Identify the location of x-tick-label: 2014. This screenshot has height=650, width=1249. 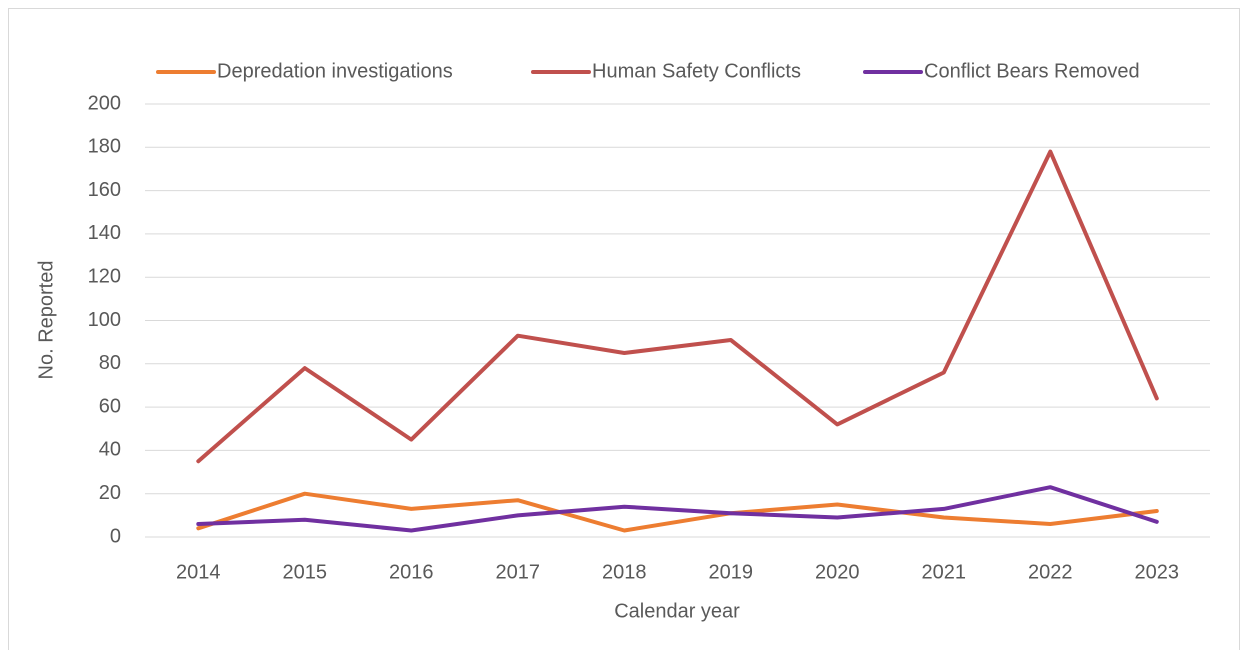
(198, 572).